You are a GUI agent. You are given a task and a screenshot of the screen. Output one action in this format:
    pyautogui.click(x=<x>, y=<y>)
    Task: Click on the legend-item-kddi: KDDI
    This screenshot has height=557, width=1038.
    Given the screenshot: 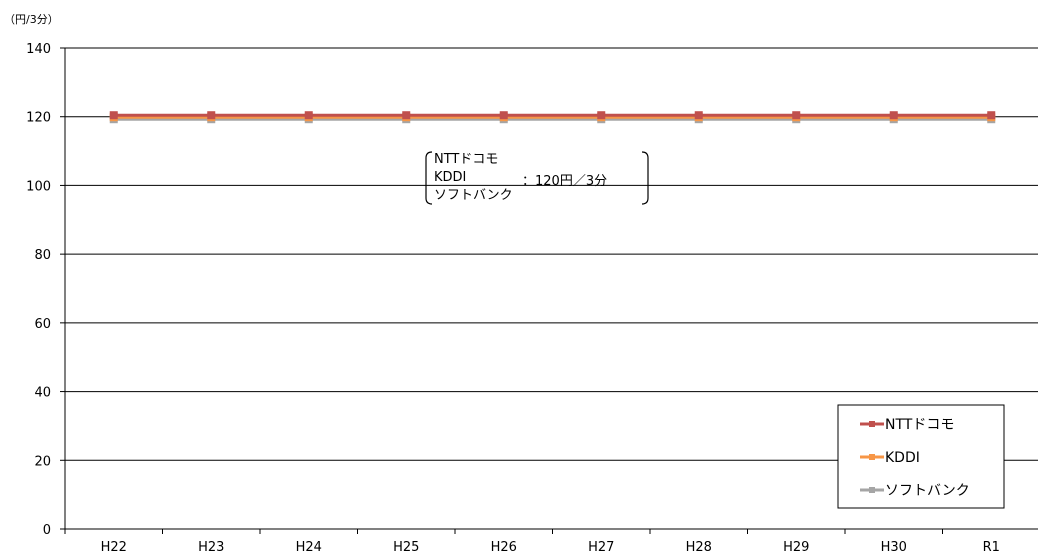 What is the action you would take?
    pyautogui.click(x=890, y=458)
    